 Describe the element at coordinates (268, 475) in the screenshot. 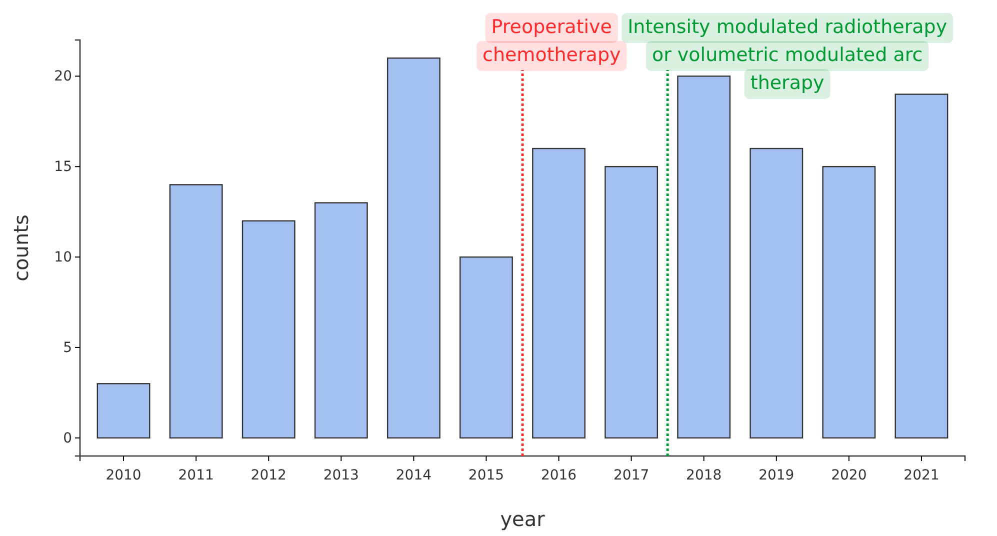

I see `x-tick-label: 2012` at that location.